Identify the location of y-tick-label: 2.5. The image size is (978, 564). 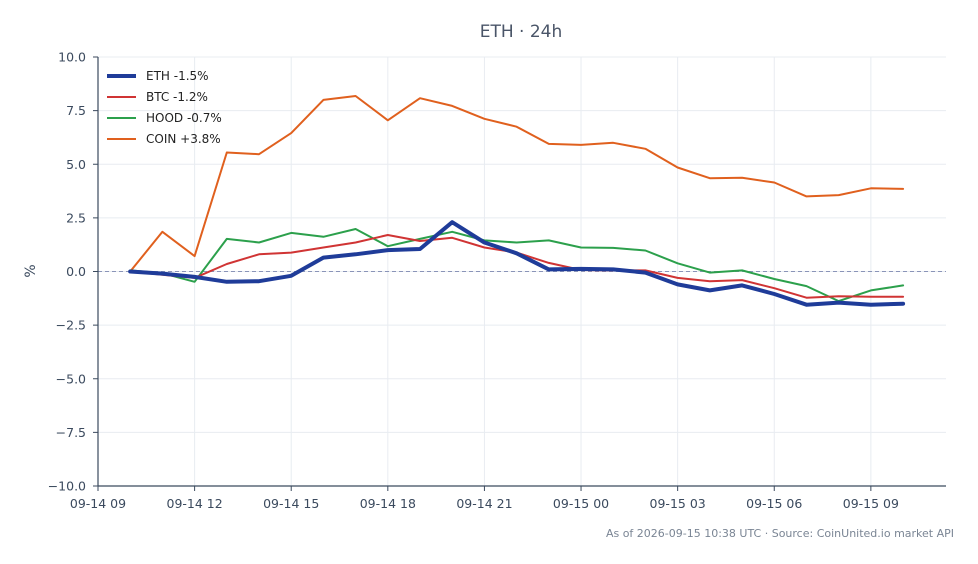
(76, 217).